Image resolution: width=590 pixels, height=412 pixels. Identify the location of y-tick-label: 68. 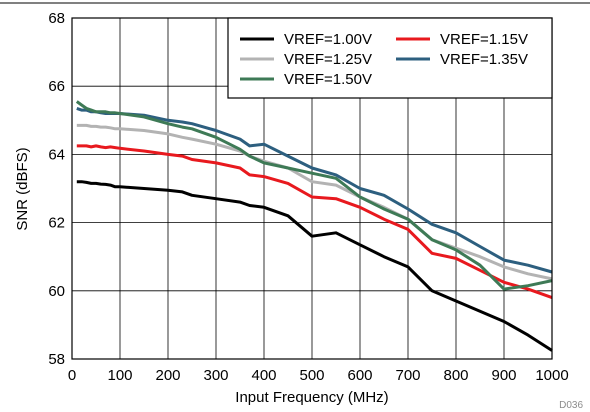
(56, 18).